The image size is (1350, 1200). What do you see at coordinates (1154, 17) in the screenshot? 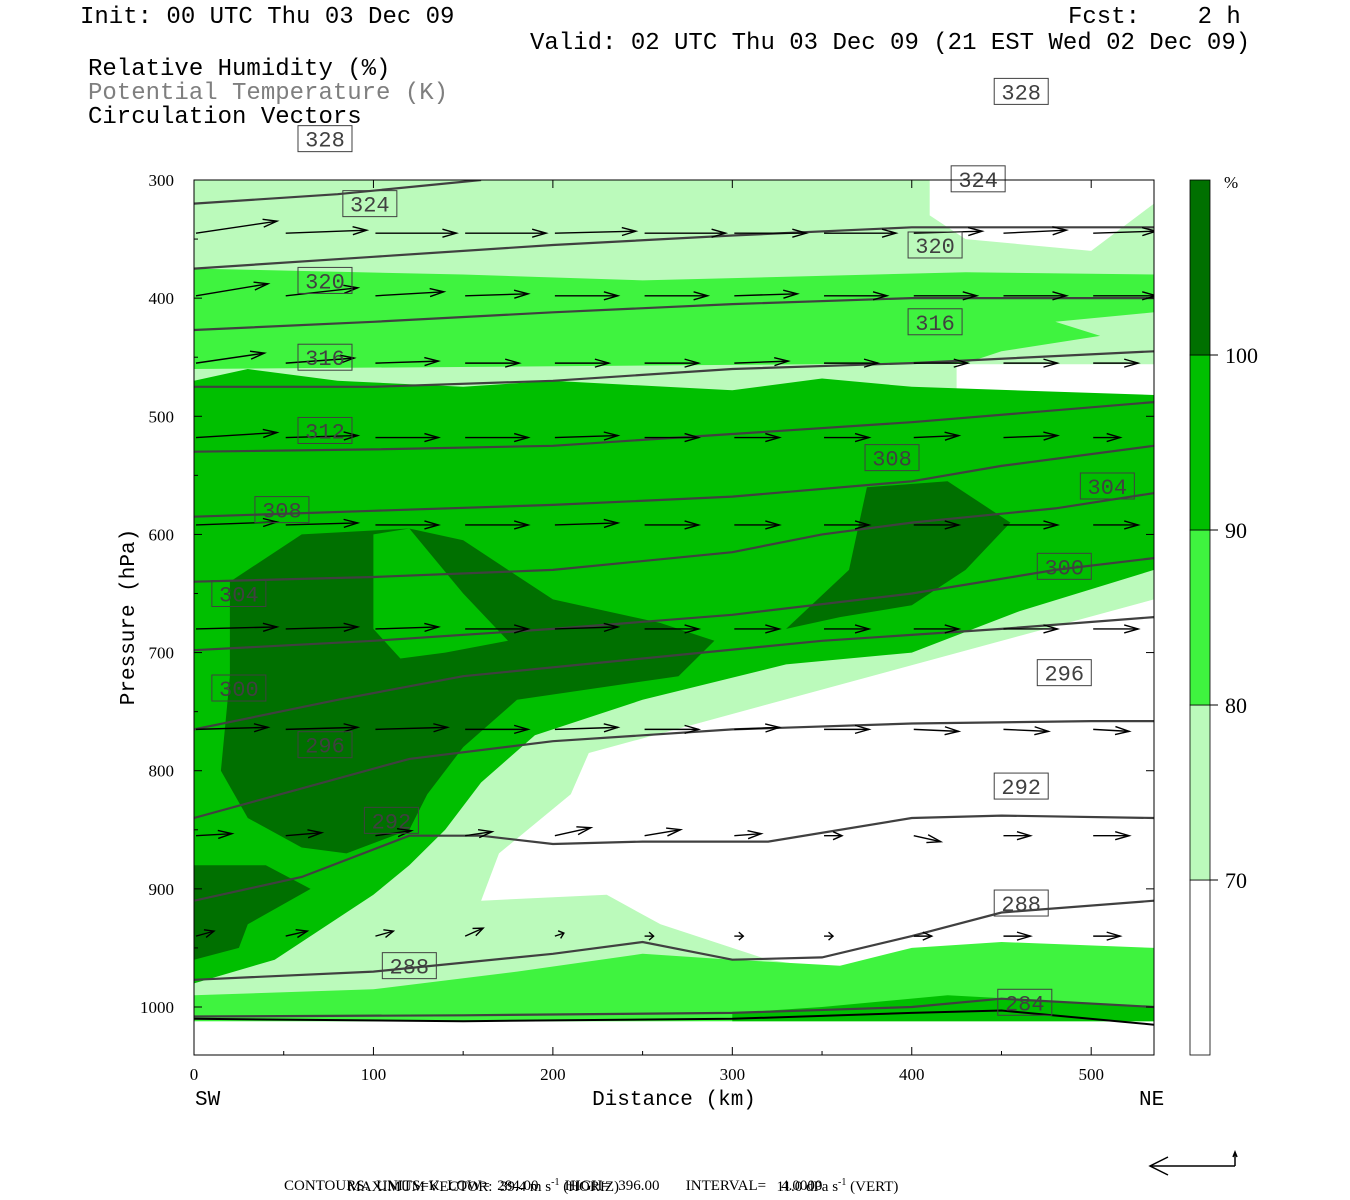
I see `forecast-hour: Fcst: 2 h` at bounding box center [1154, 17].